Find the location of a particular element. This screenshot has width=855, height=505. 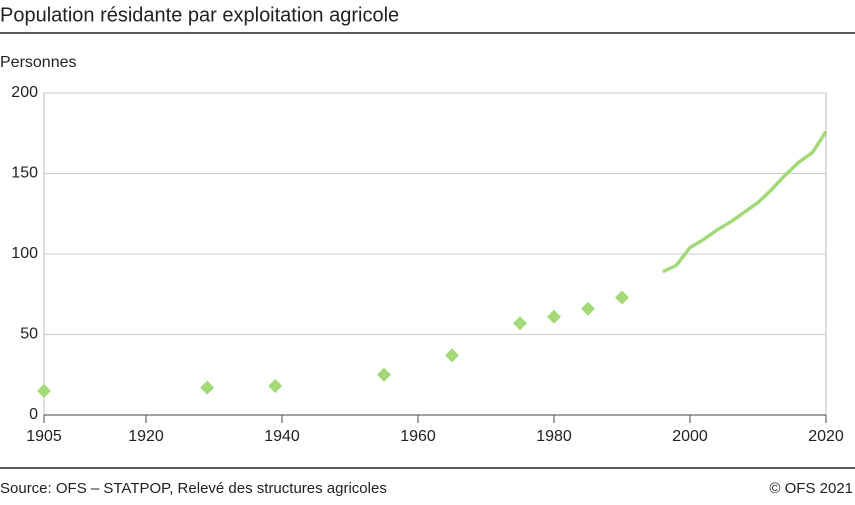

x-tick-label: 2020 is located at coordinates (826, 436).